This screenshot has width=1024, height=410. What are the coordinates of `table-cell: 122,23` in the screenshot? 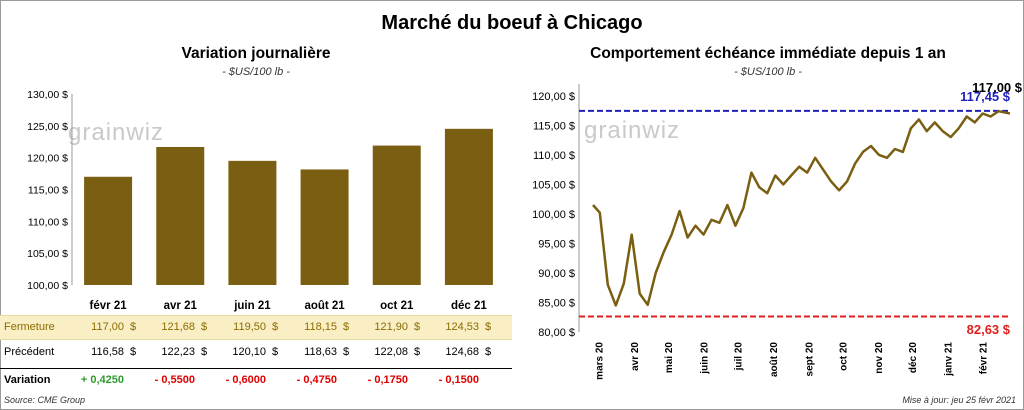 It's located at (178, 352).